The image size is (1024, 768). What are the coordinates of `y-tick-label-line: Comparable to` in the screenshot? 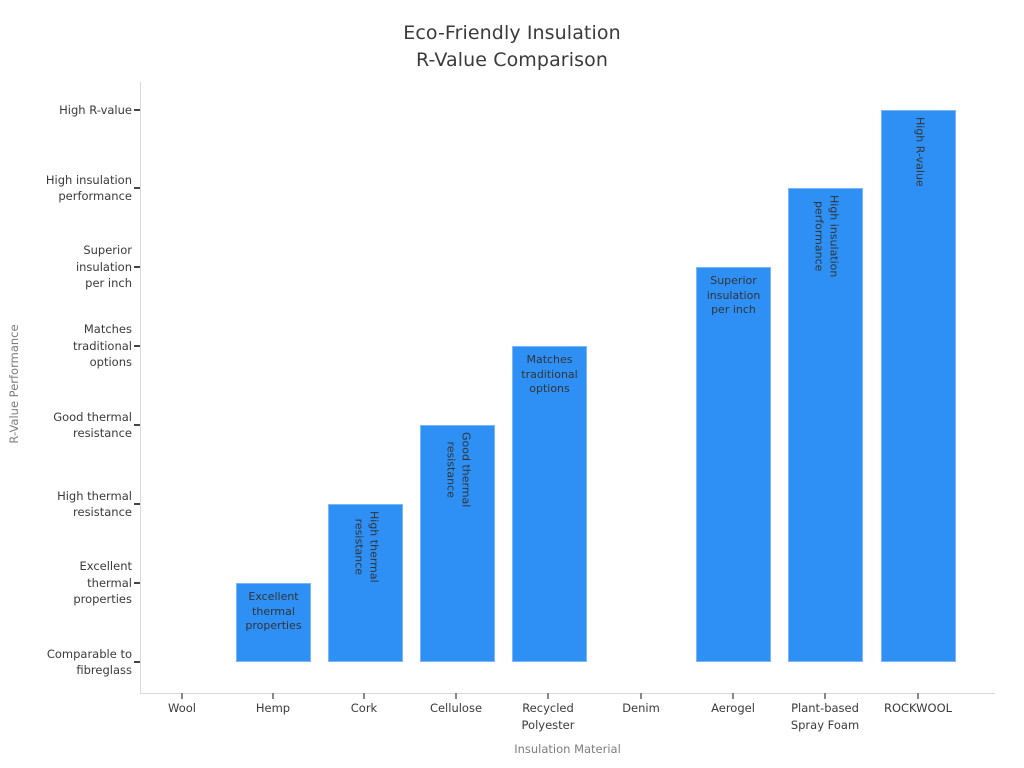 It's located at (89, 653).